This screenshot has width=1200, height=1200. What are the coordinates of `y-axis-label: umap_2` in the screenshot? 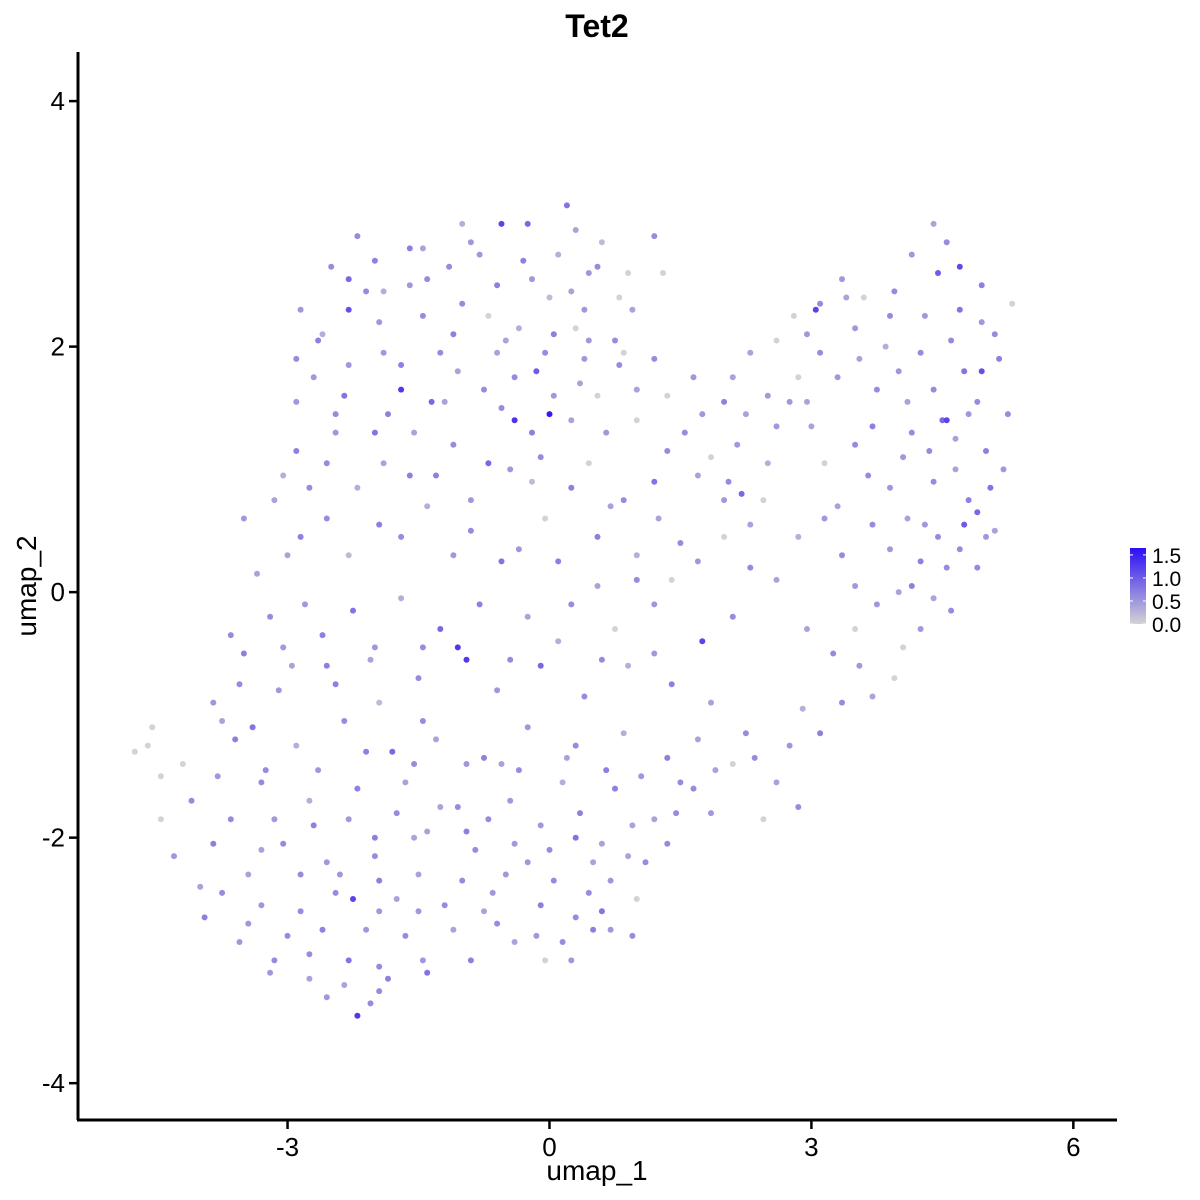 It's located at (26, 585).